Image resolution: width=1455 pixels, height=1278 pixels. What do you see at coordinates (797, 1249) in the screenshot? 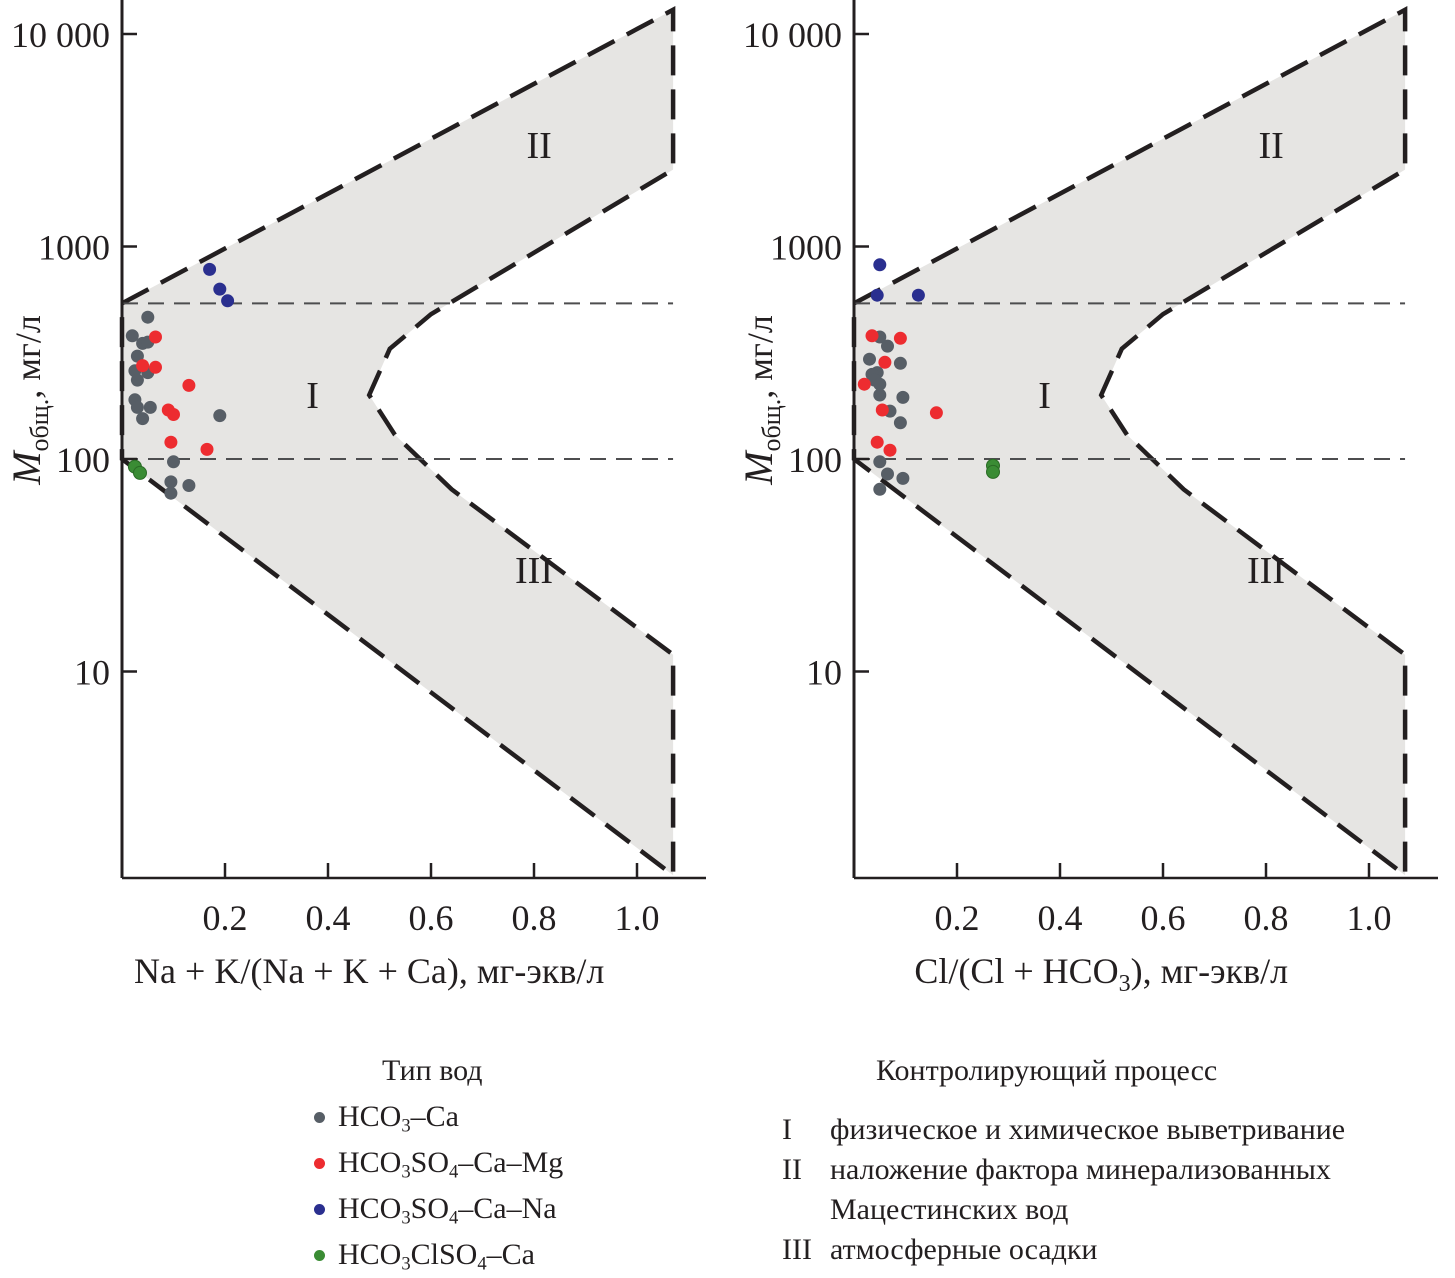
I see `process-number: III` at bounding box center [797, 1249].